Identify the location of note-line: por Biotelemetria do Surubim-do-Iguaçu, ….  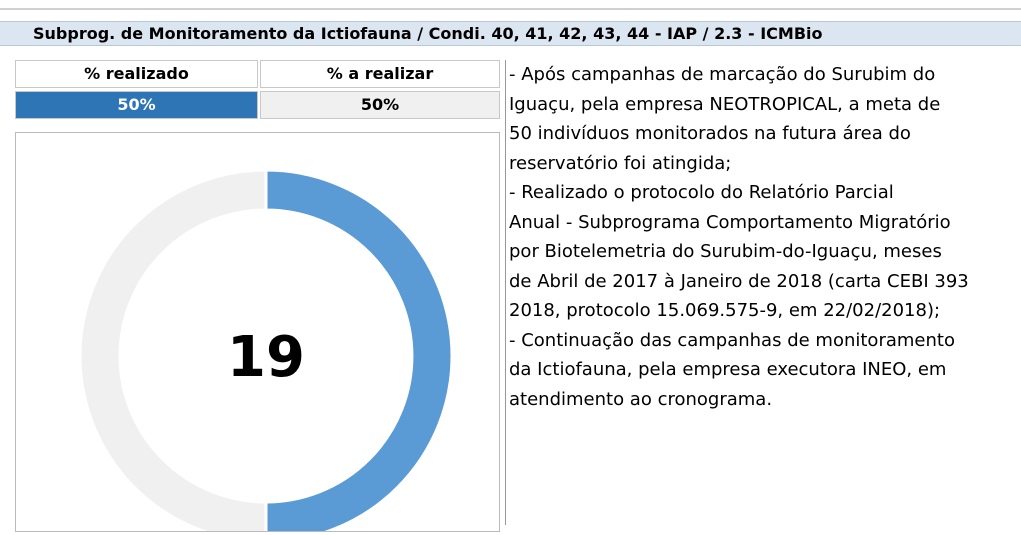
(725, 251).